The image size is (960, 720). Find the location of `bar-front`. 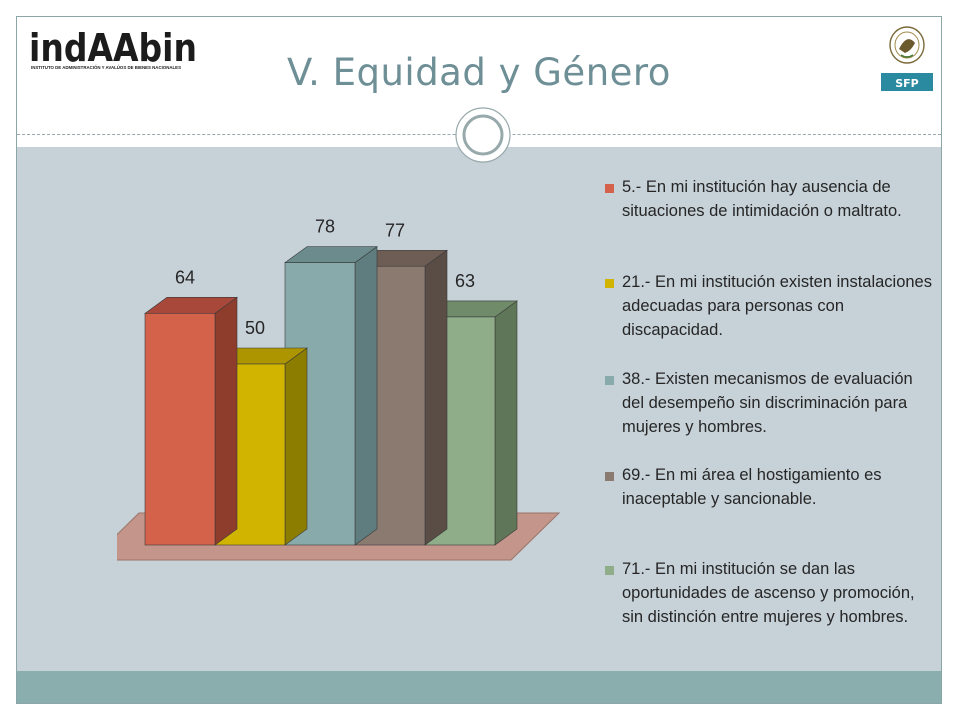

bar-front is located at coordinates (180, 429).